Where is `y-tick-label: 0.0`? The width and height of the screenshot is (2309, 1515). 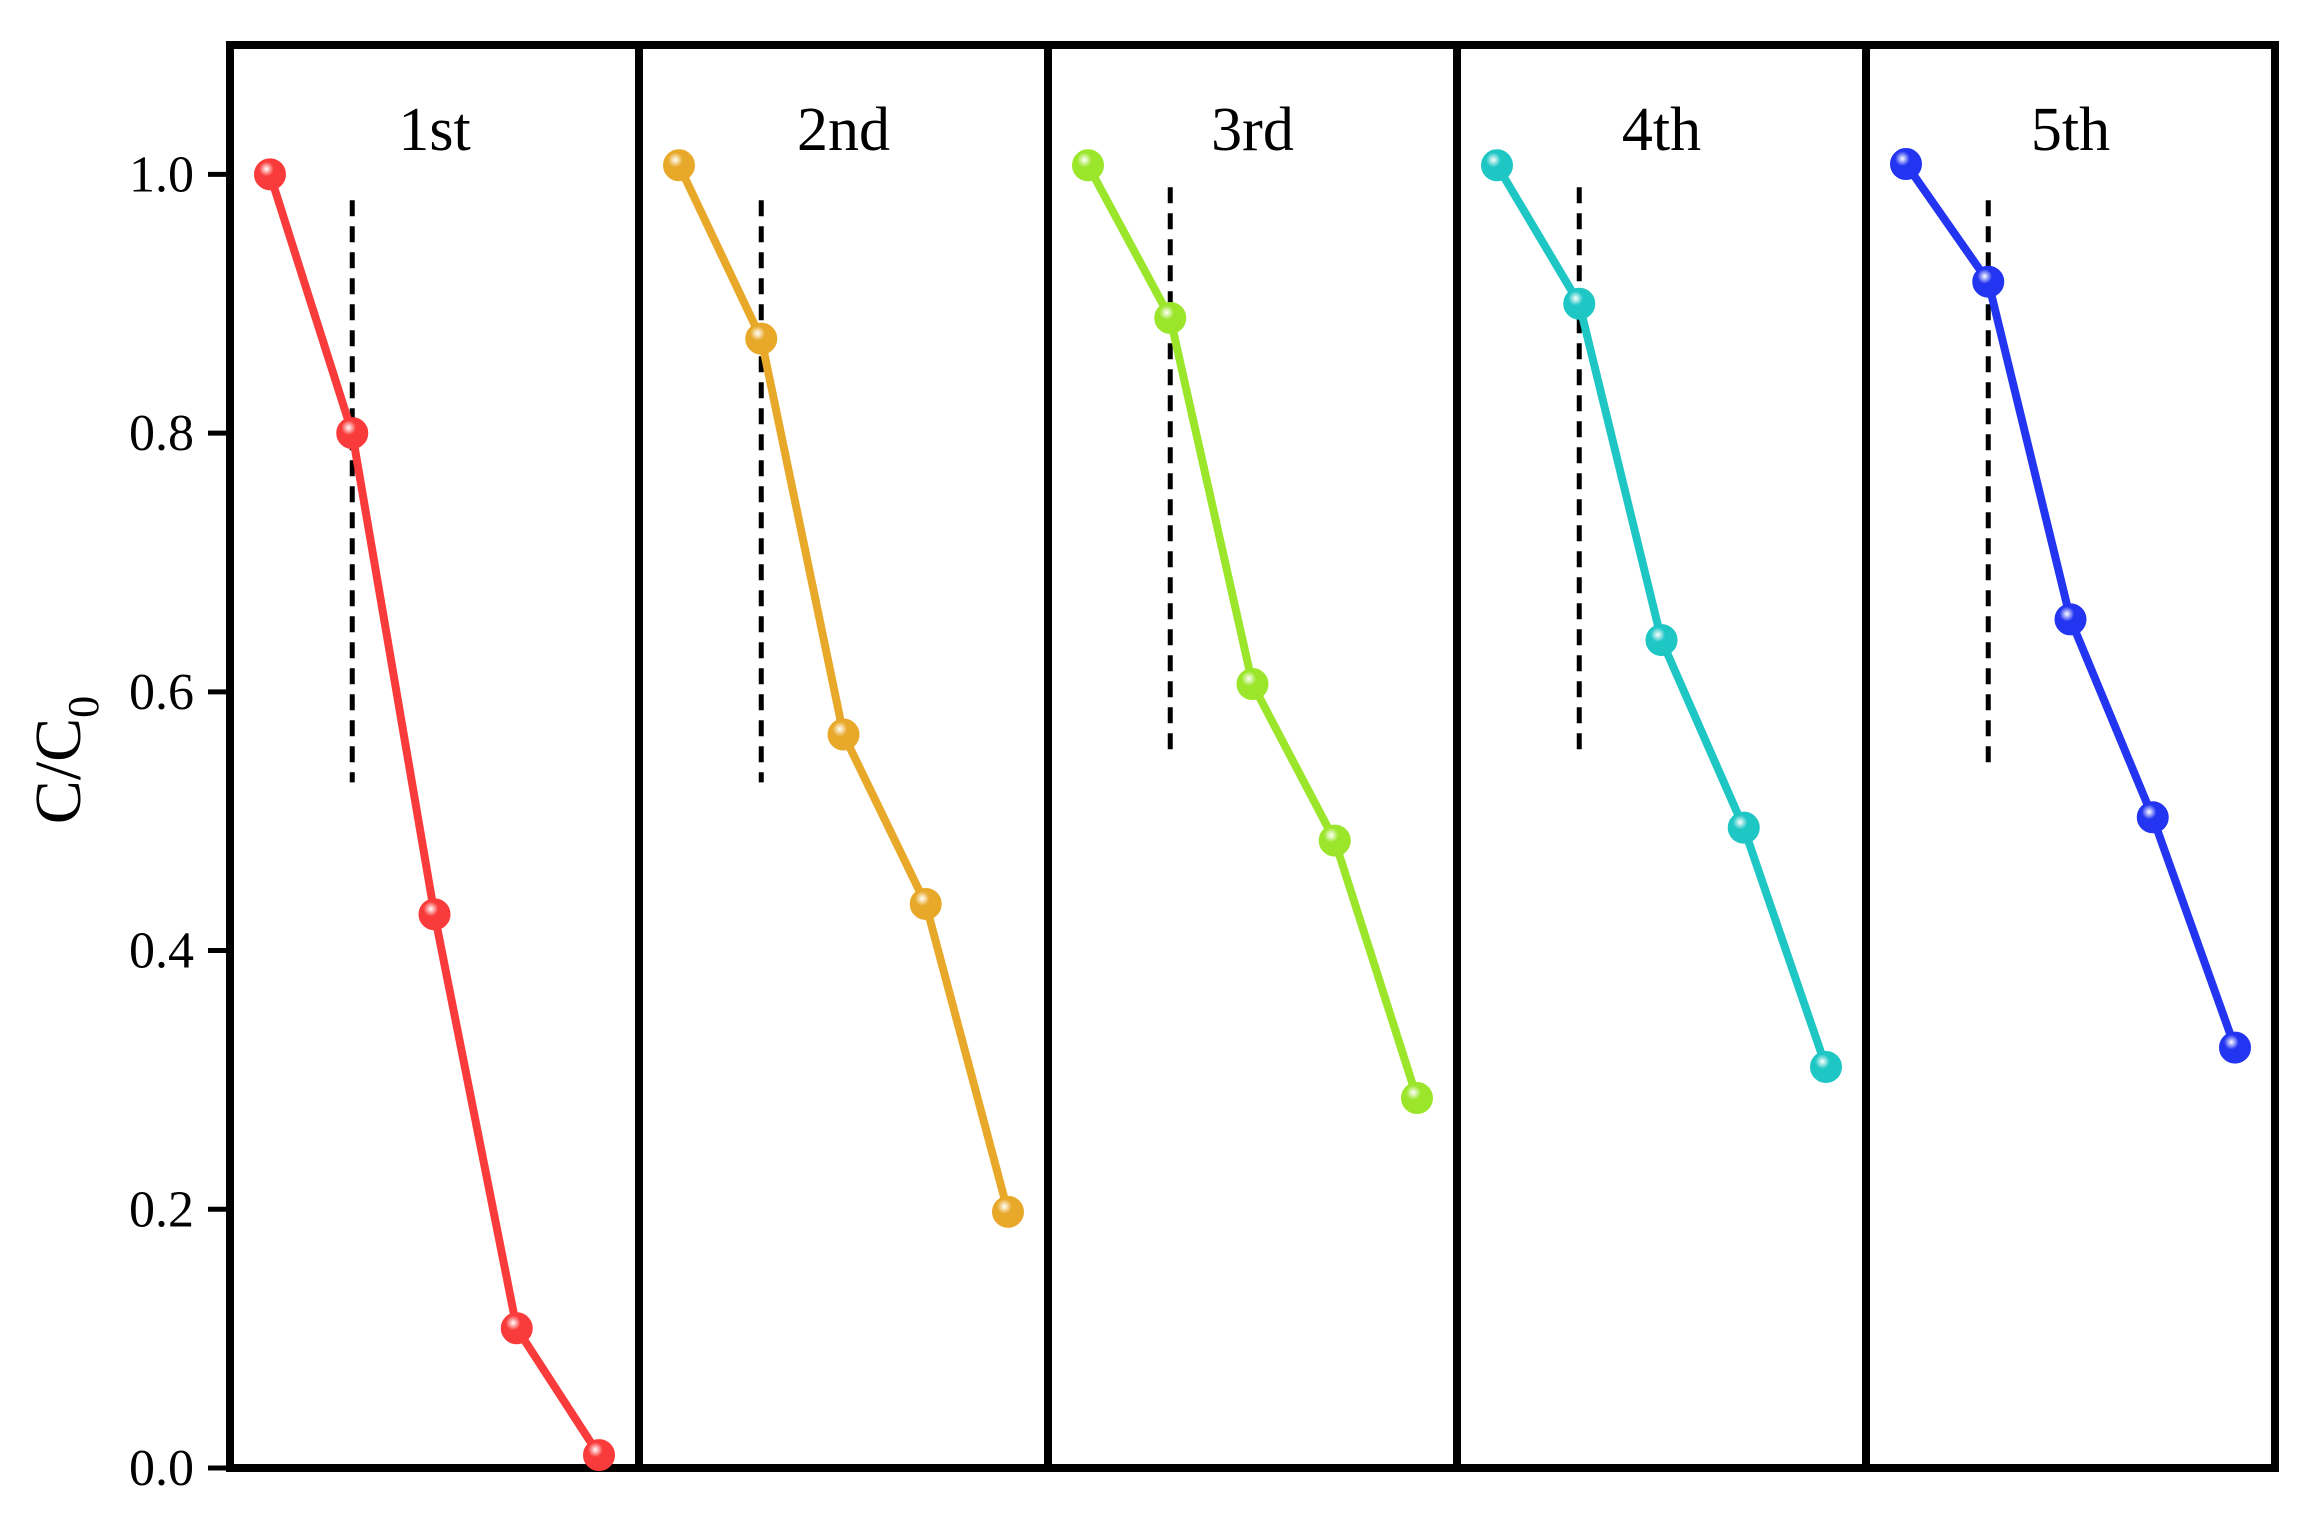
y-tick-label: 0.0 is located at coordinates (161, 1468).